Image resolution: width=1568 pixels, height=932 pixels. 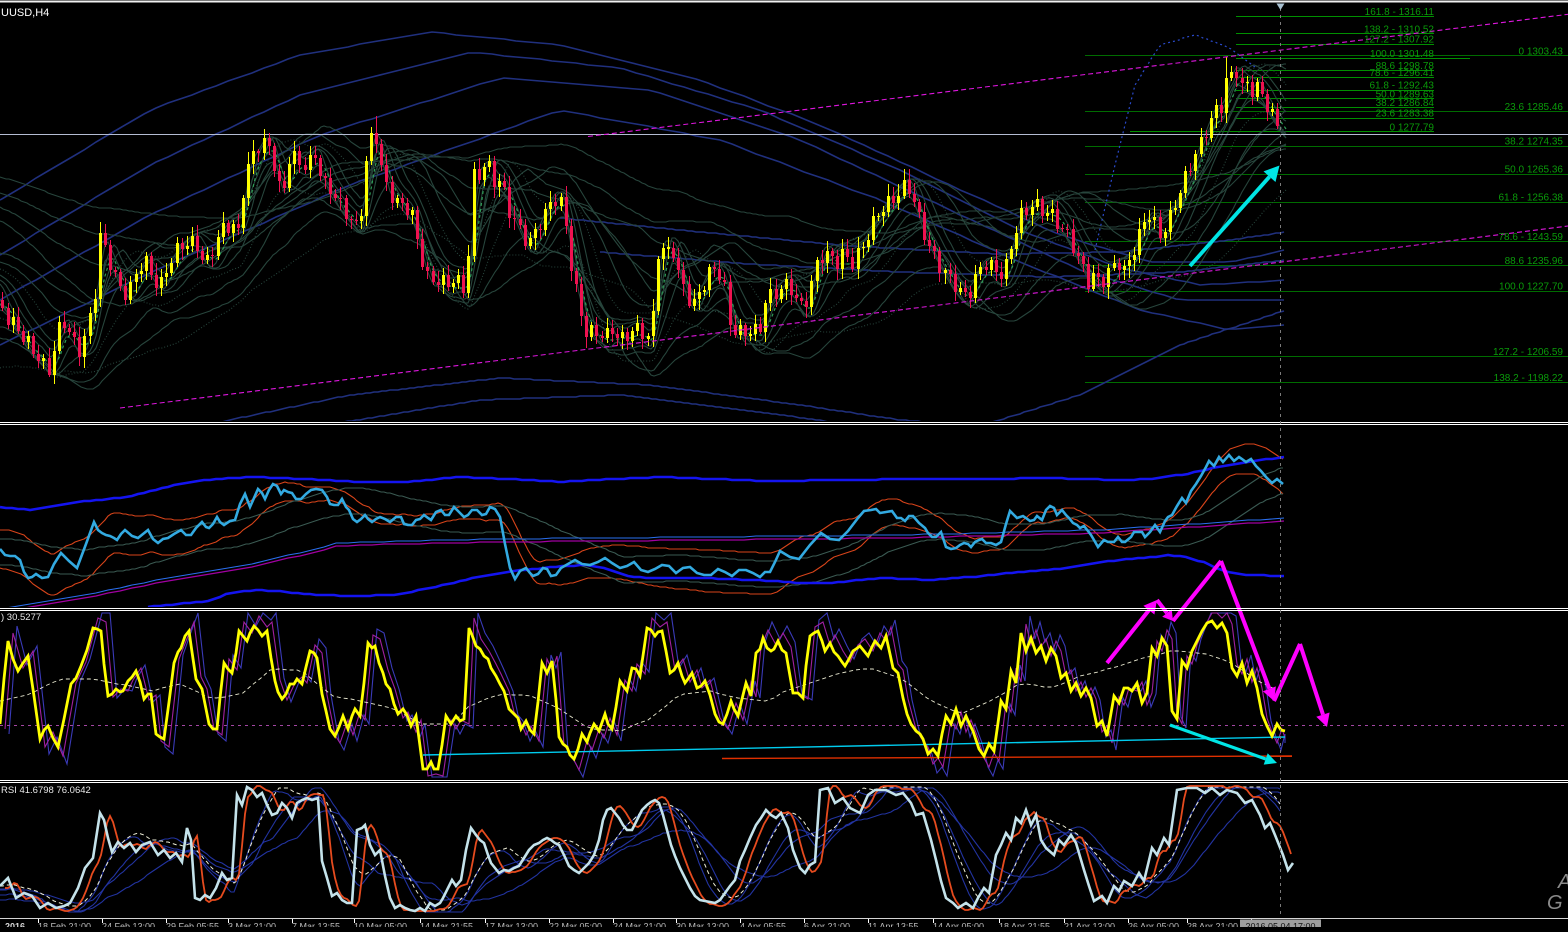 I want to click on svg-text: ) 30.5277, so click(x=21, y=617).